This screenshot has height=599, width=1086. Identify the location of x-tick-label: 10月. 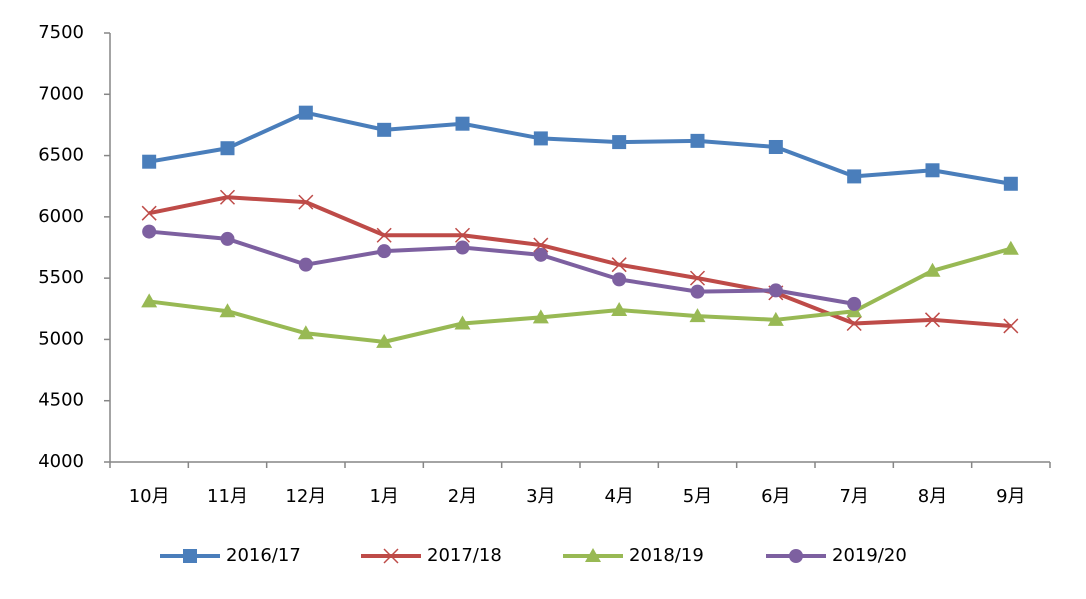
(149, 496).